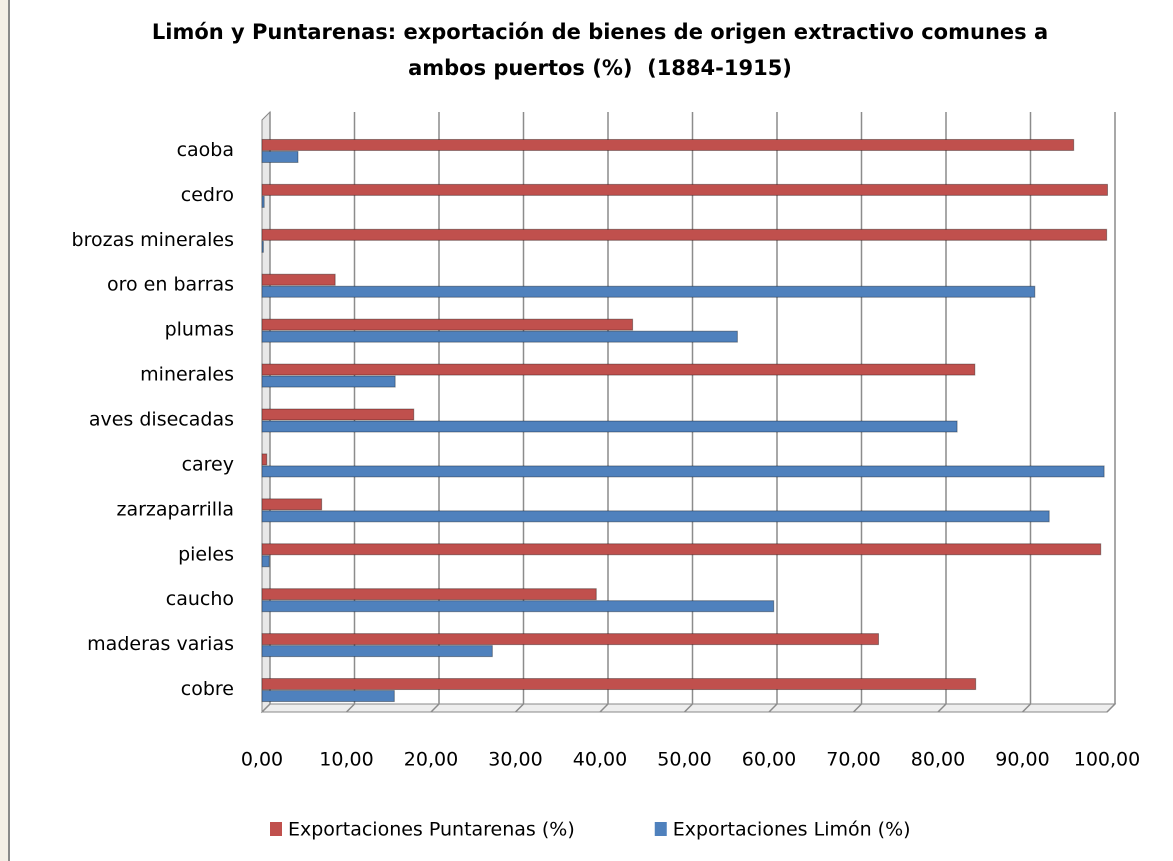  What do you see at coordinates (207, 195) in the screenshot?
I see `y-tick-label: cedro` at bounding box center [207, 195].